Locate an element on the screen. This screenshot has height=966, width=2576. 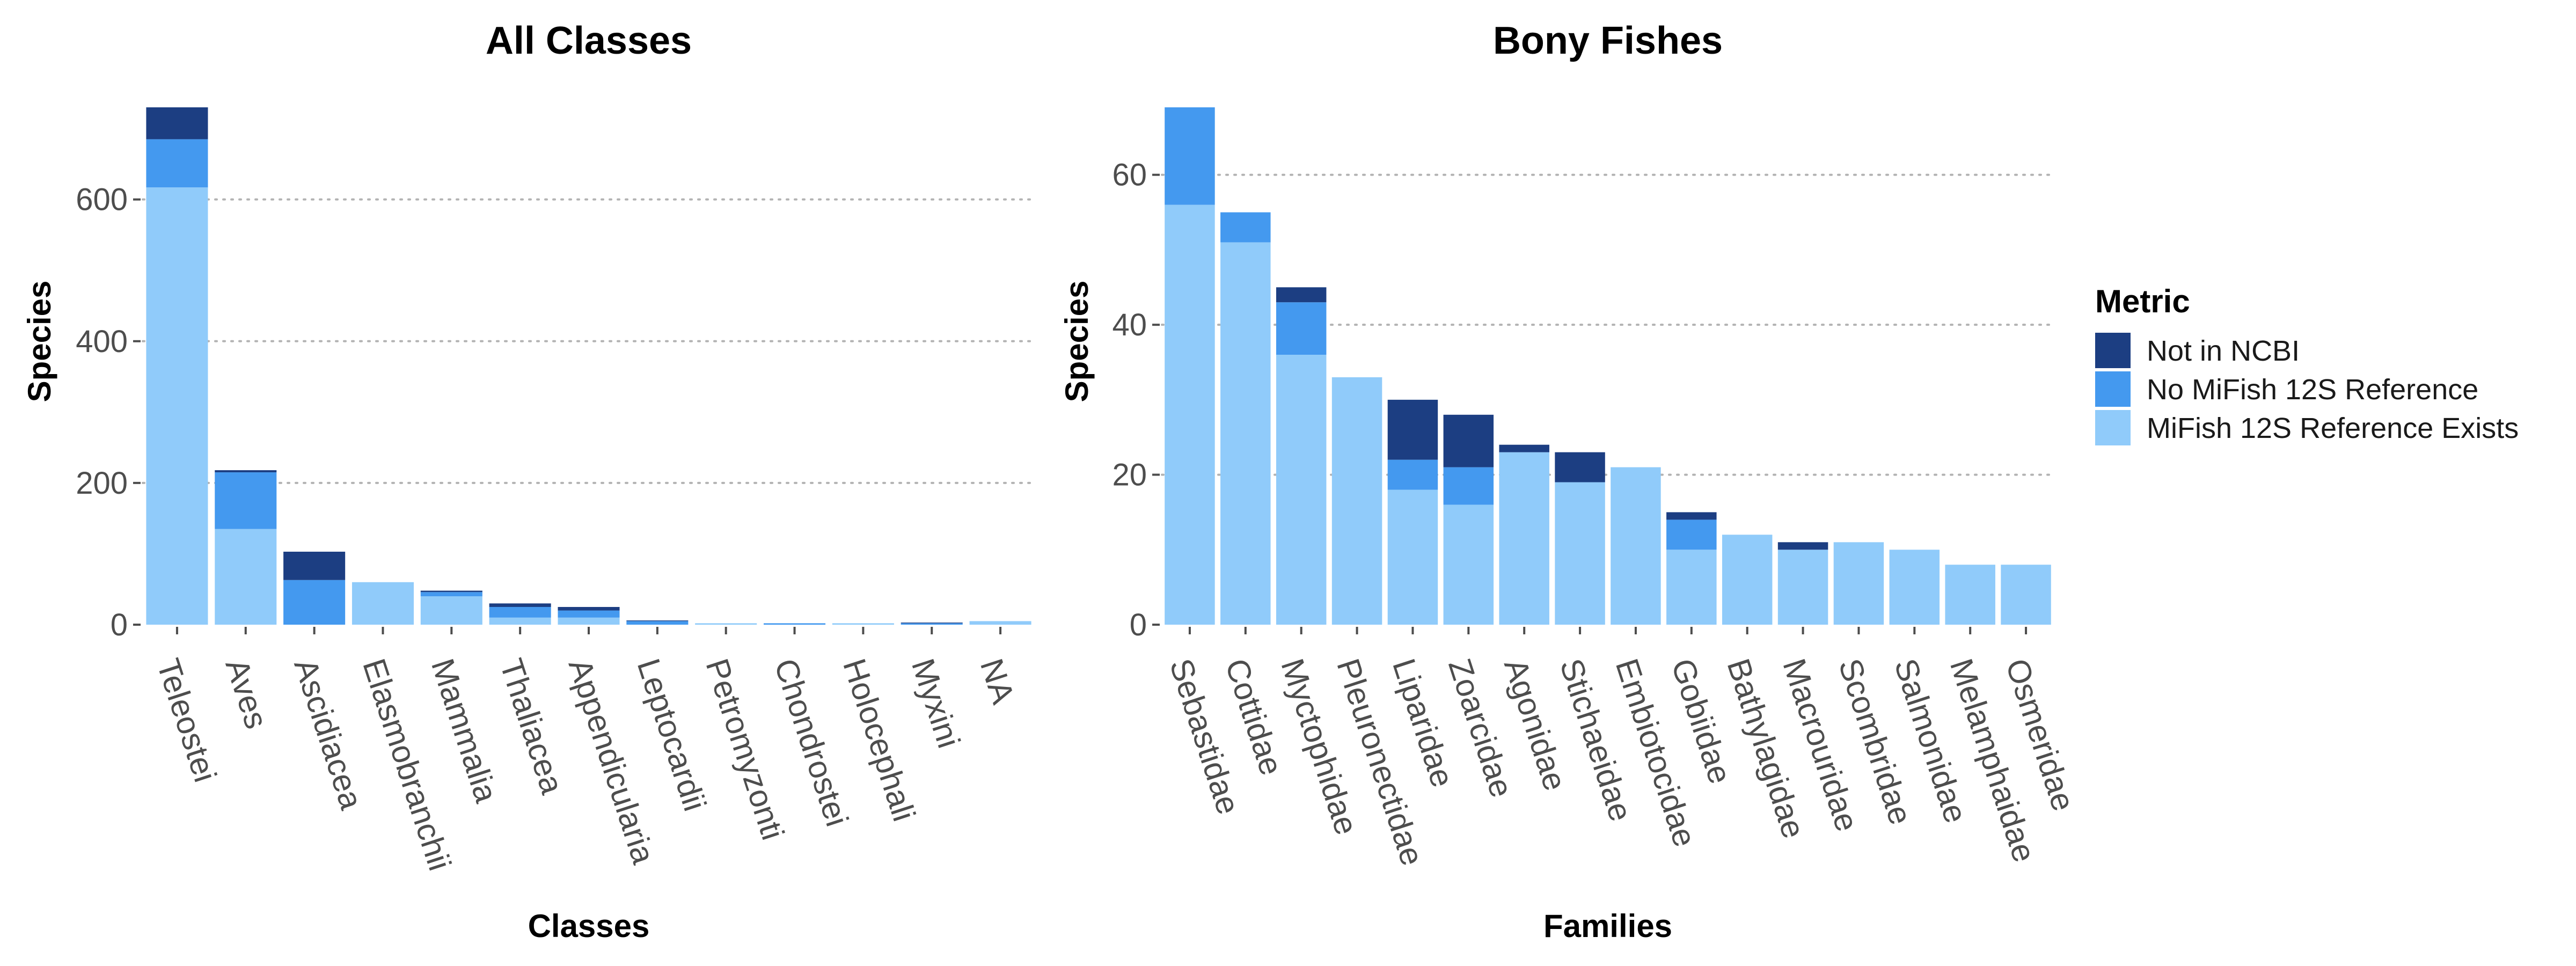
y-tick-label: 40 is located at coordinates (1129, 325).